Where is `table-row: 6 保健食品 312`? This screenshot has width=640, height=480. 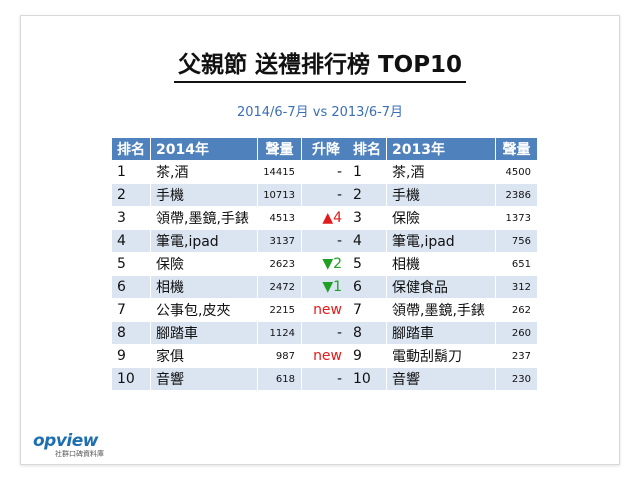 table-row: 6 保健食品 312 is located at coordinates (442, 287).